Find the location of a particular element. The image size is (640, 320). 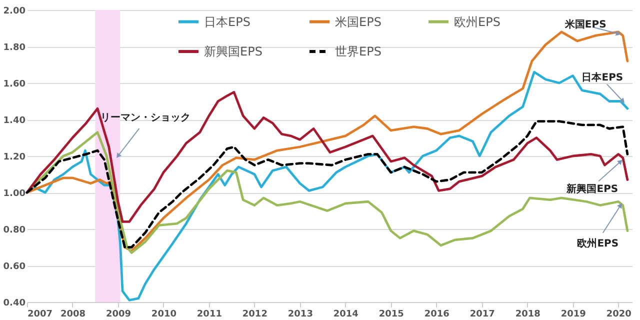

x-tick-label: 2013 is located at coordinates (300, 315).